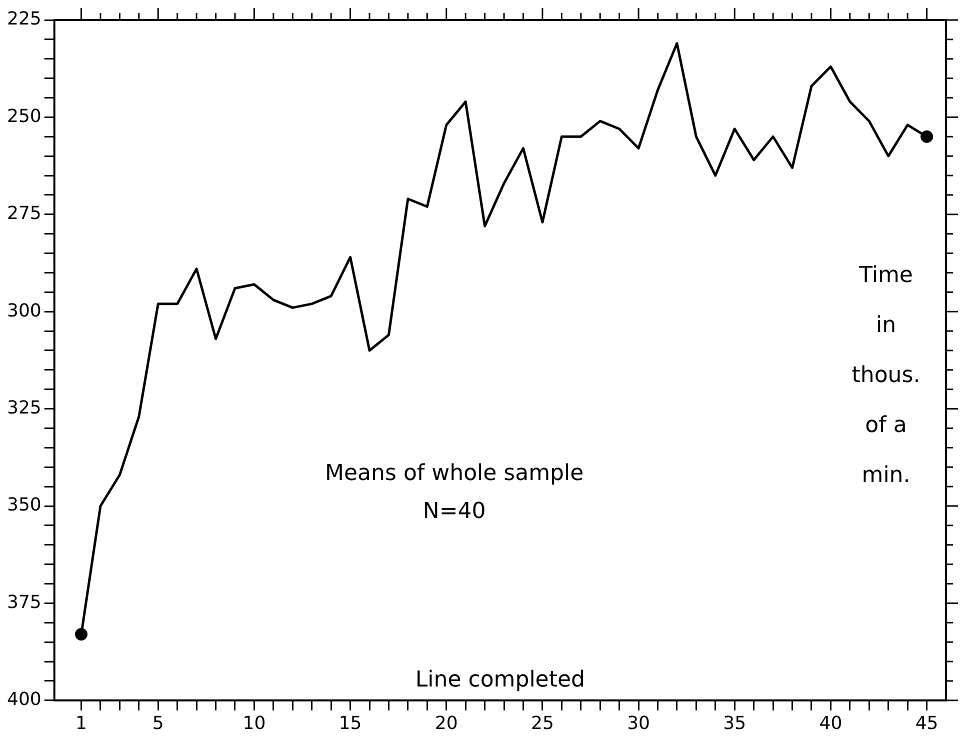 Image resolution: width=964 pixels, height=742 pixels. What do you see at coordinates (24, 602) in the screenshot?
I see `y-tick-label: 375` at bounding box center [24, 602].